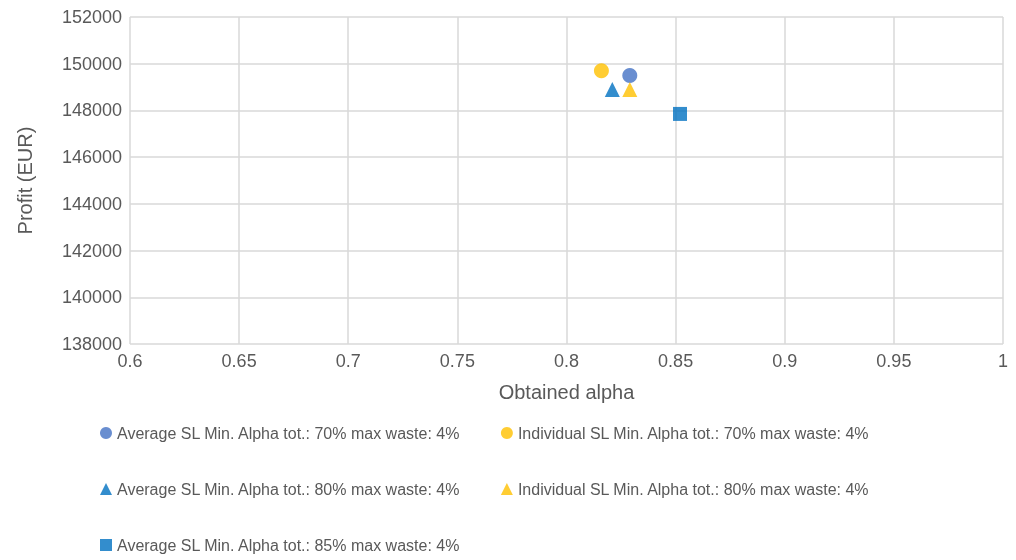  I want to click on x-axis-title: Obtained alpha, so click(567, 392).